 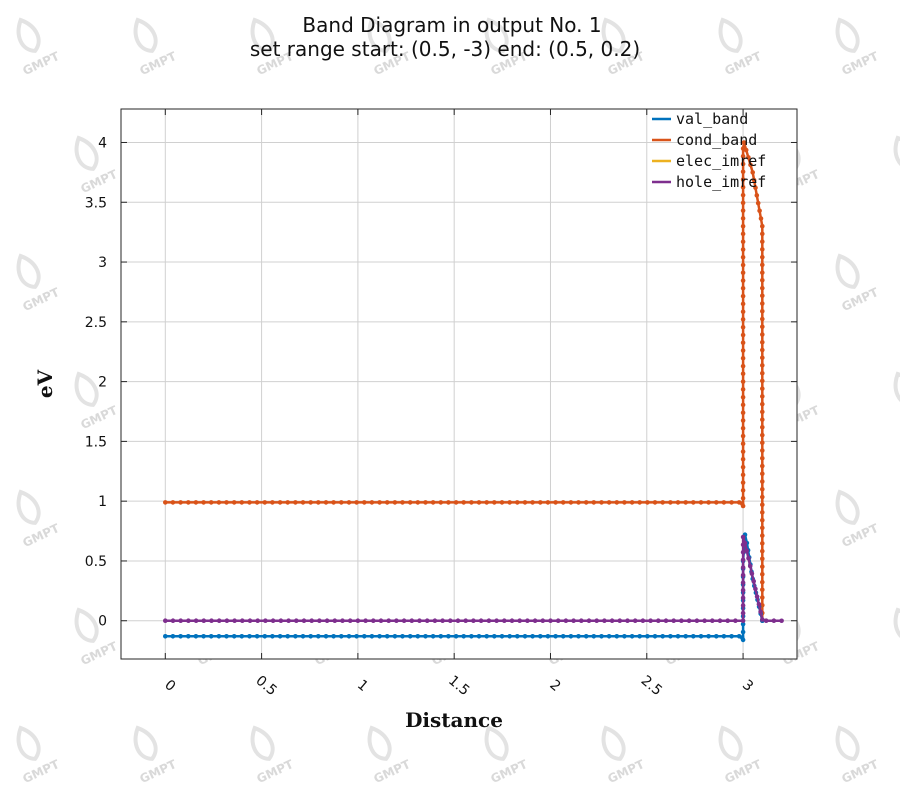 What do you see at coordinates (96, 442) in the screenshot?
I see `y-tick-label: 1.5` at bounding box center [96, 442].